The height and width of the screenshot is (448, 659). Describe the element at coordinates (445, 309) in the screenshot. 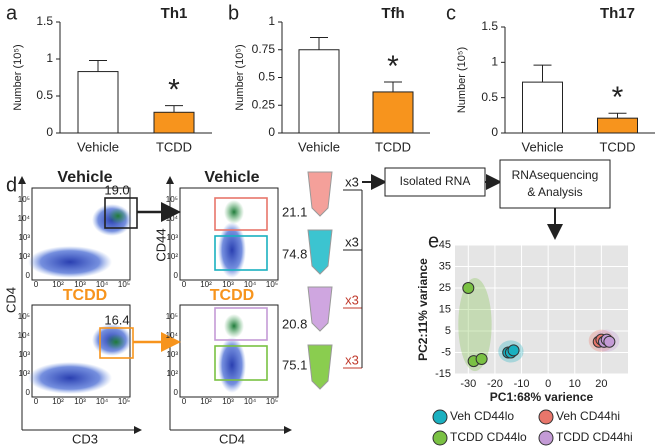

I see `y-tick-label: 15` at that location.